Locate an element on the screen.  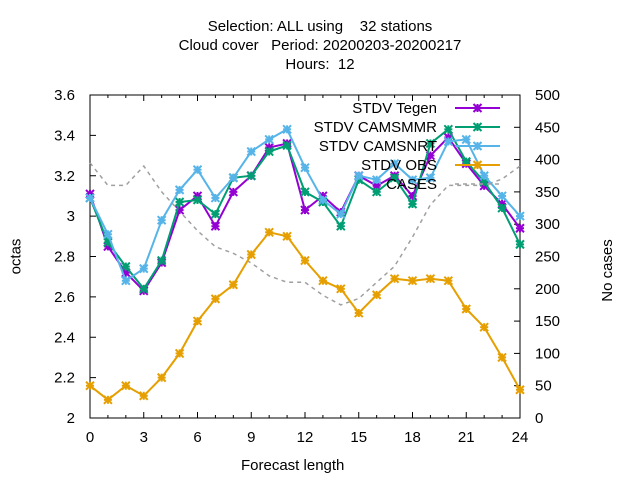
y2-axis-label: No cases is located at coordinates (607, 270).